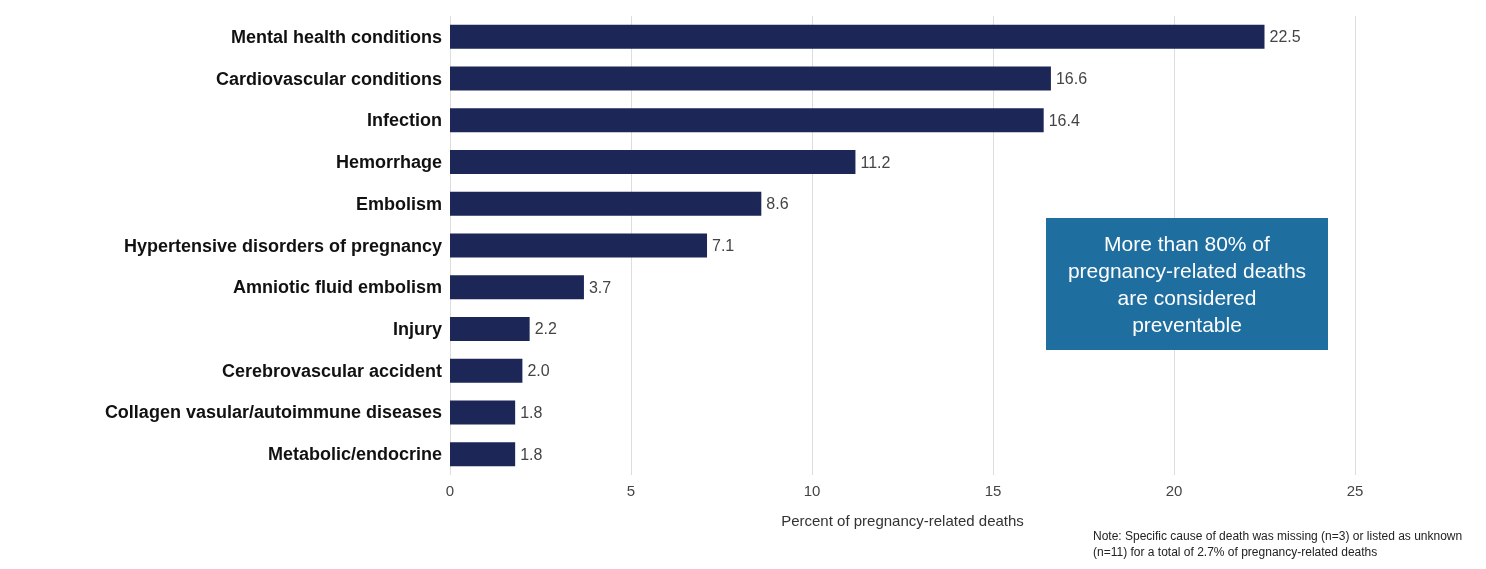 Image resolution: width=1486 pixels, height=569 pixels. What do you see at coordinates (388, 162) in the screenshot?
I see `y-tick-label: Hemorrhage` at bounding box center [388, 162].